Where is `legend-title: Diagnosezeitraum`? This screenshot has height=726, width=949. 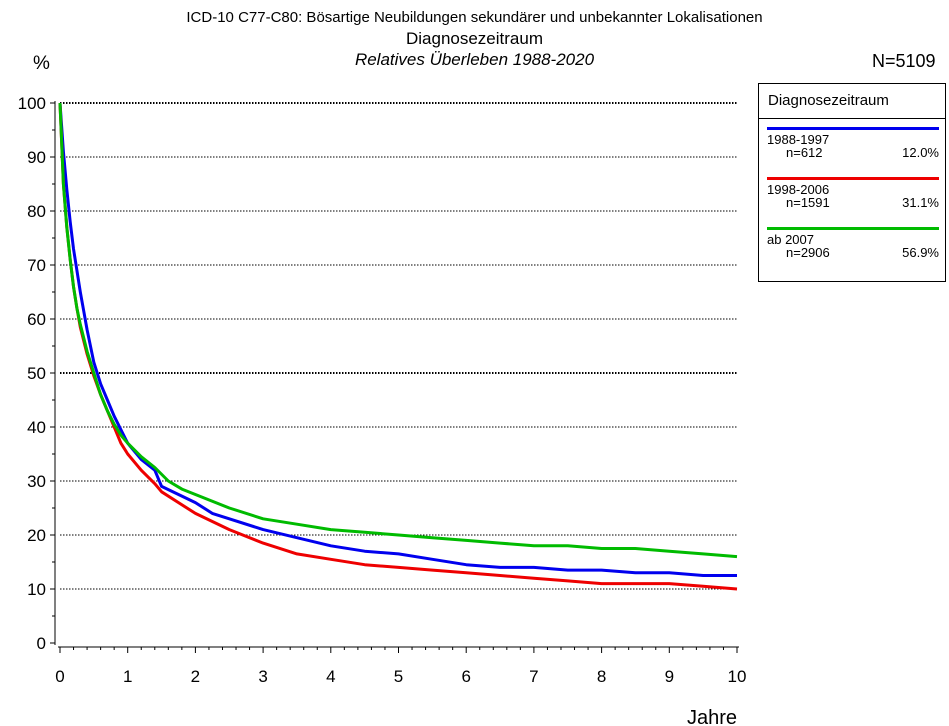 legend-title: Diagnosezeitraum is located at coordinates (828, 100).